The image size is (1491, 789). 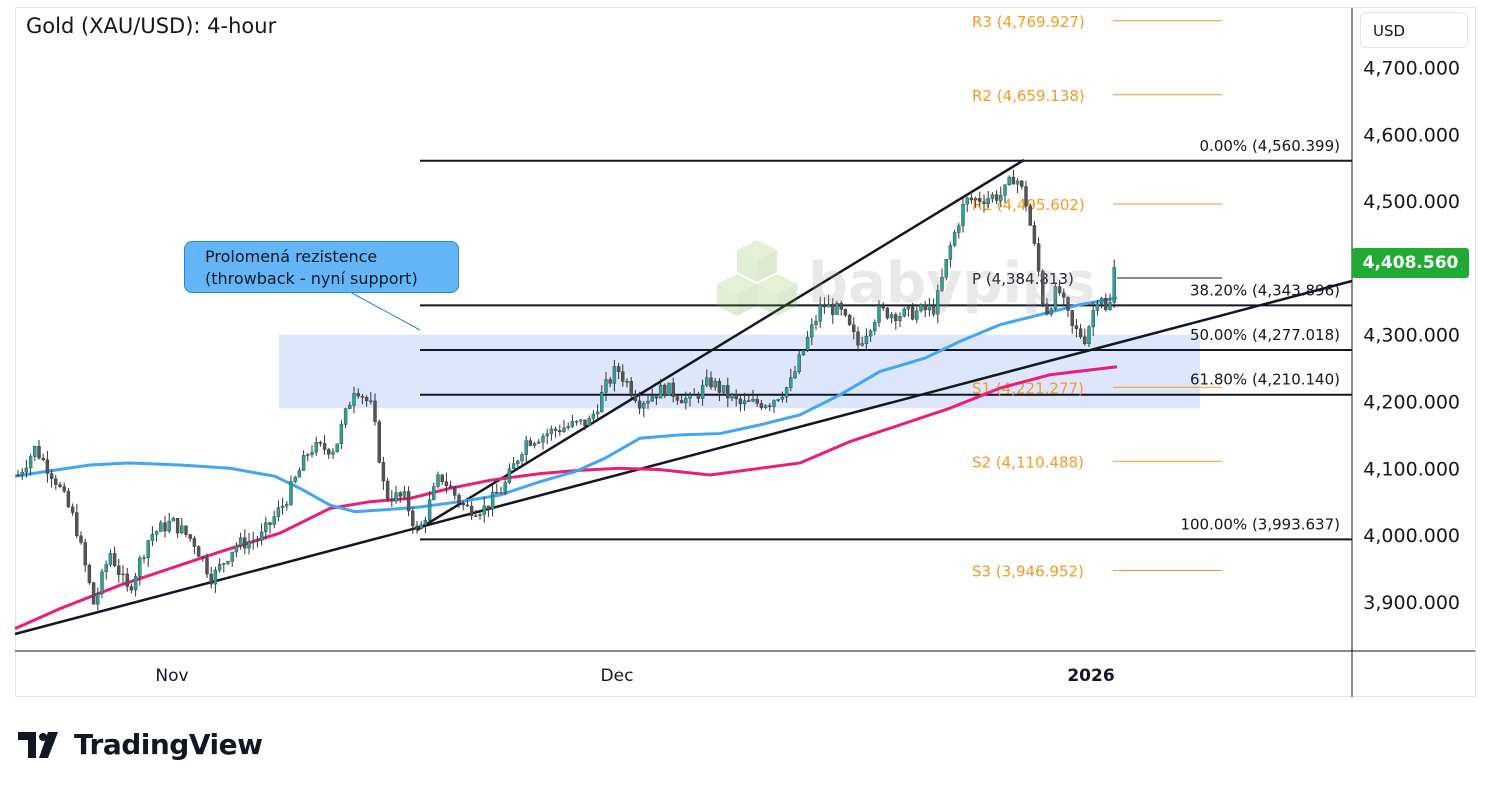 What do you see at coordinates (38, 744) in the screenshot?
I see `tradingview-logo-icon` at bounding box center [38, 744].